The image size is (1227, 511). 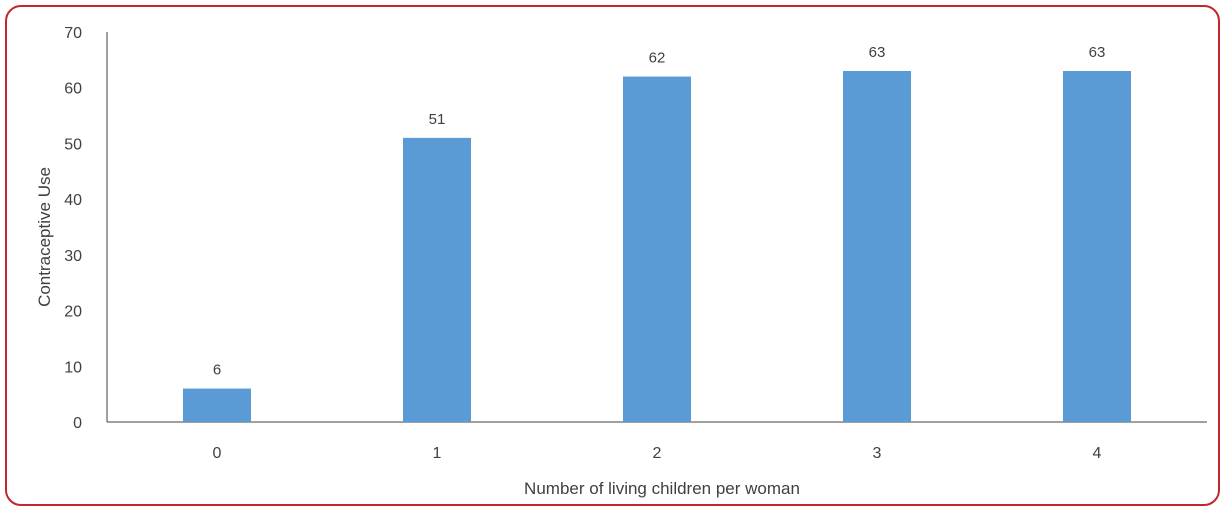 What do you see at coordinates (217, 370) in the screenshot?
I see `bar-data-label: 6` at bounding box center [217, 370].